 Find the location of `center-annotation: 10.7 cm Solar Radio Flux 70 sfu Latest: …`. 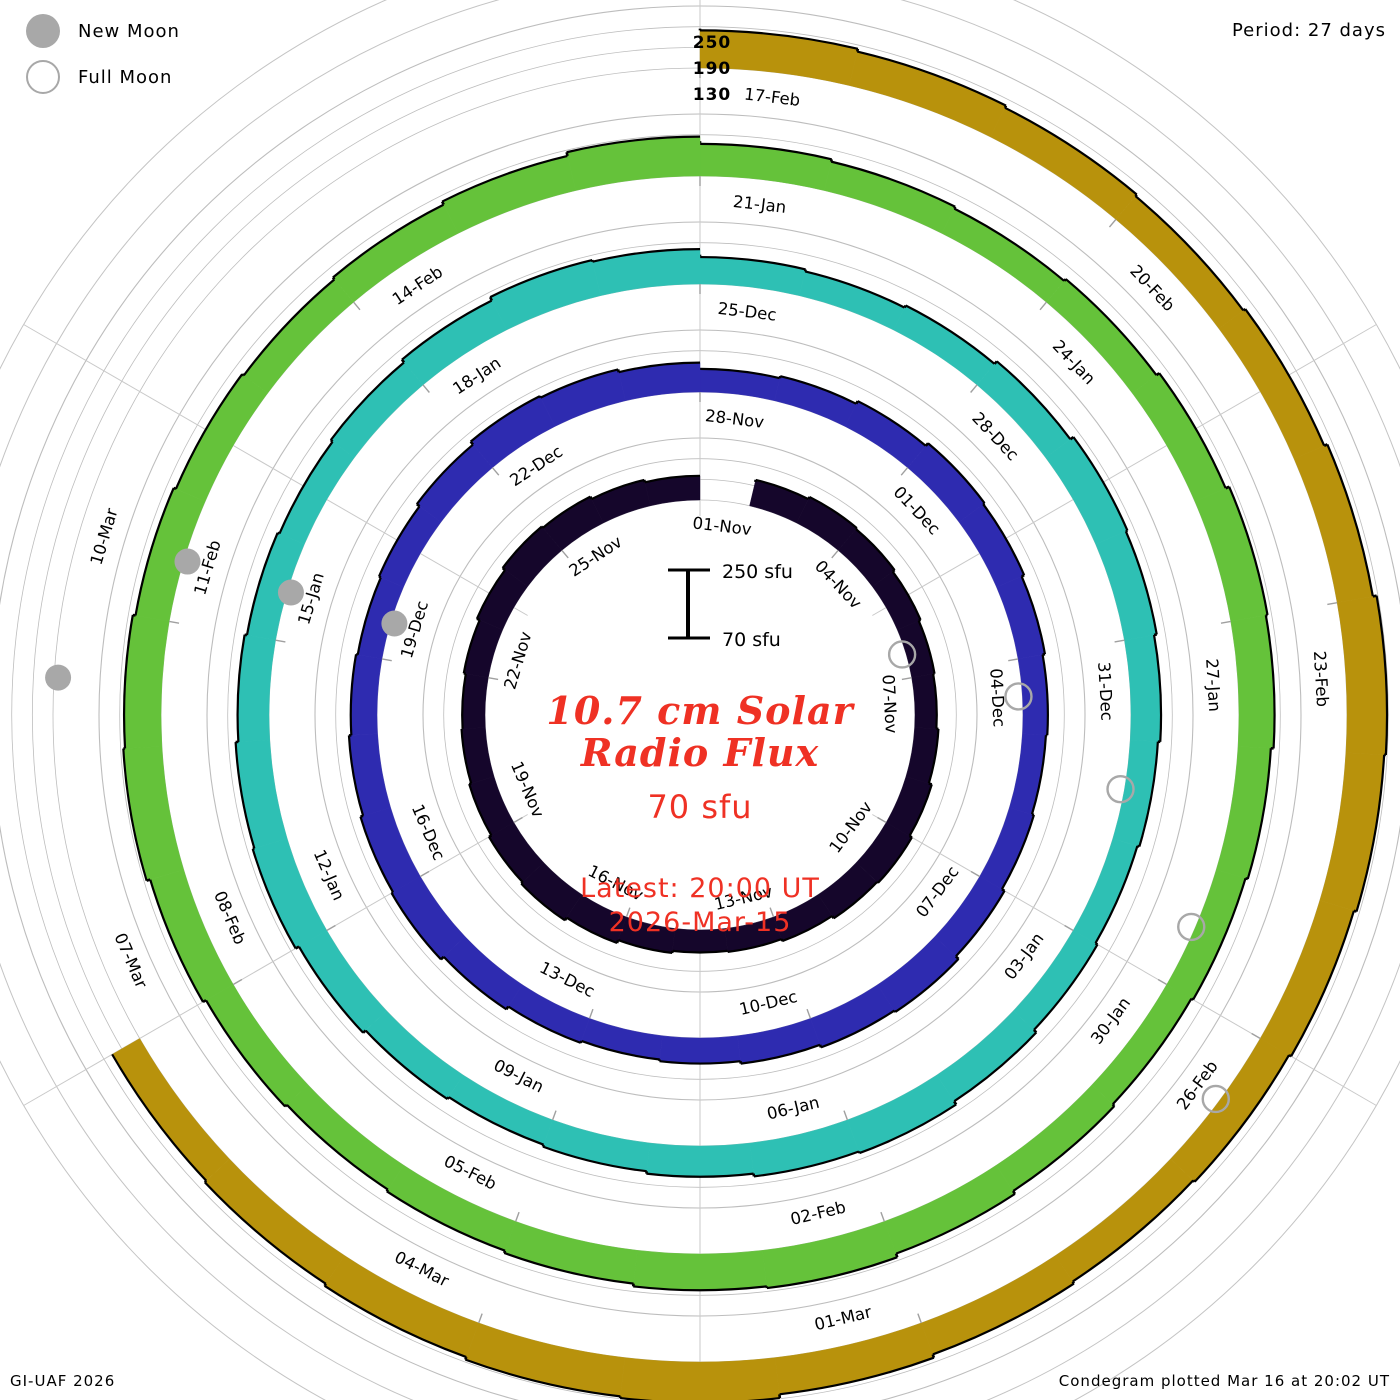

center-annotation: 10.7 cm Solar Radio Flux 70 sfu Latest: … is located at coordinates (700, 815).